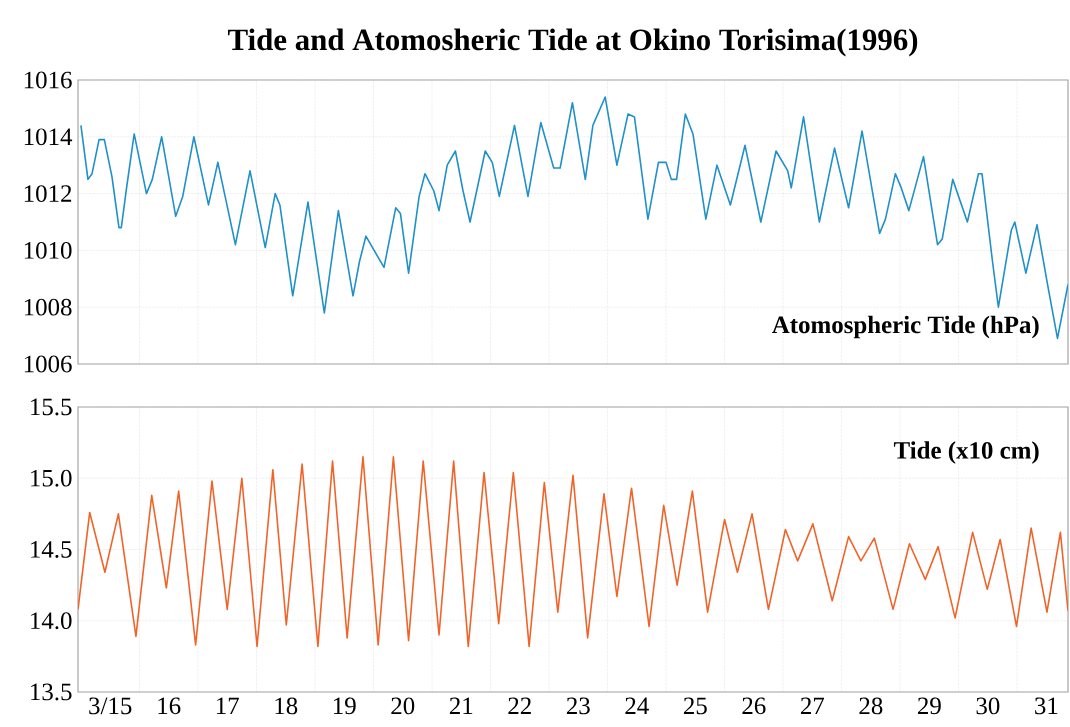  What do you see at coordinates (48, 250) in the screenshot?
I see `y-tick-label: 1010` at bounding box center [48, 250].